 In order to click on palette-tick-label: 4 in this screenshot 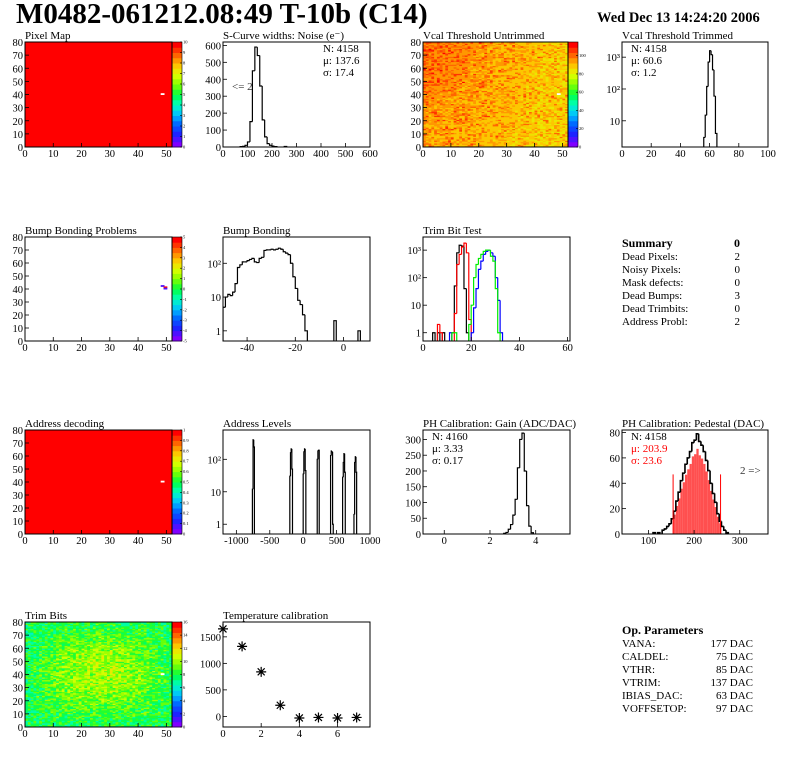, I will do `click(184, 247)`.